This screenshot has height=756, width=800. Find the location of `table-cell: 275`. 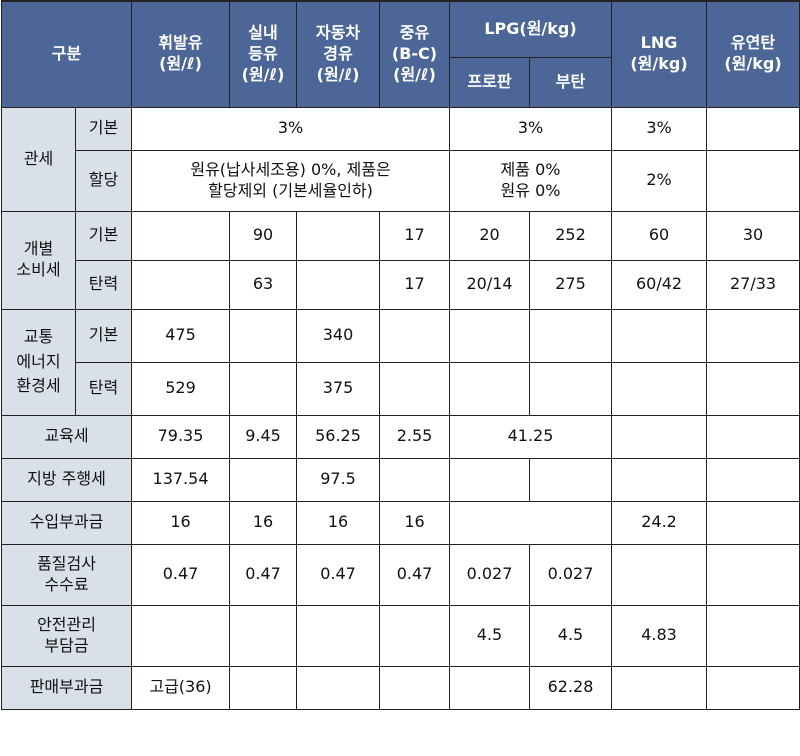

table-cell: 275 is located at coordinates (571, 284).